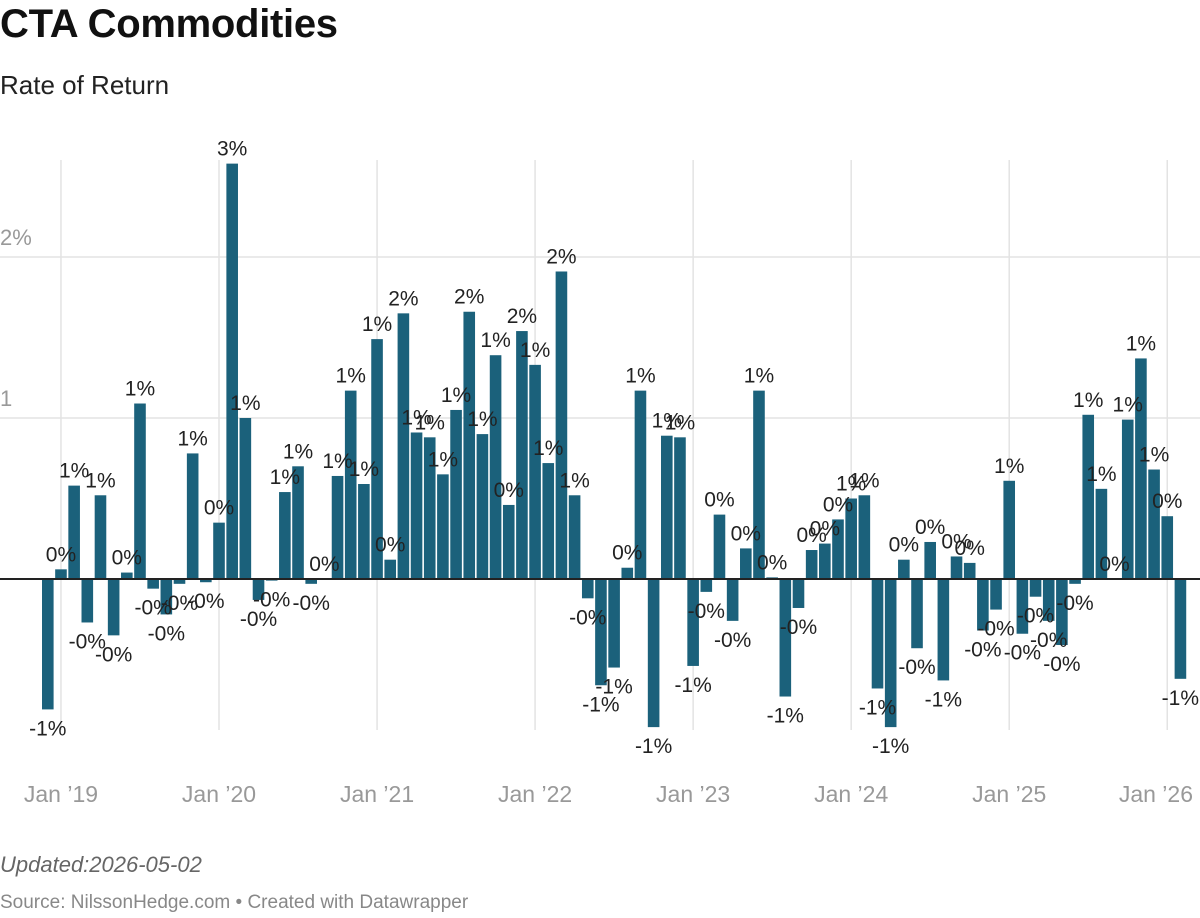  Describe the element at coordinates (232, 149) in the screenshot. I see `data-label: 3%` at that location.